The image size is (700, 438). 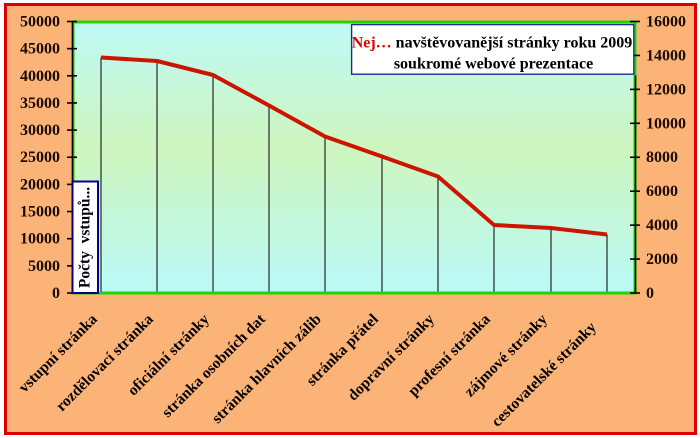 What do you see at coordinates (662, 259) in the screenshot?
I see `svg-text: 2000` at bounding box center [662, 259].